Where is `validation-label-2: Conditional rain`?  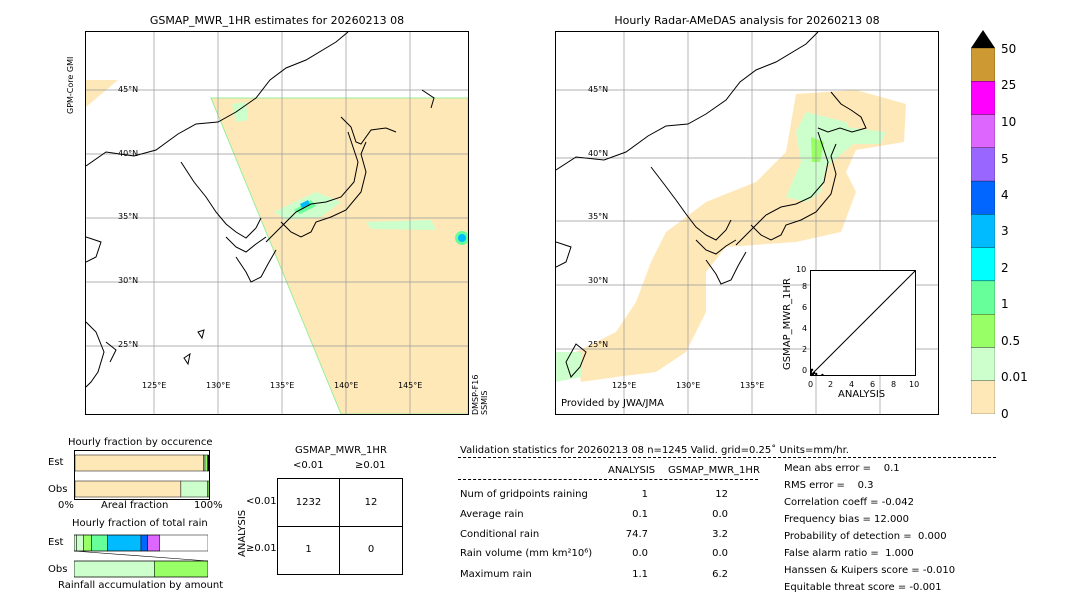
validation-label-2: Conditional rain is located at coordinates (500, 534).